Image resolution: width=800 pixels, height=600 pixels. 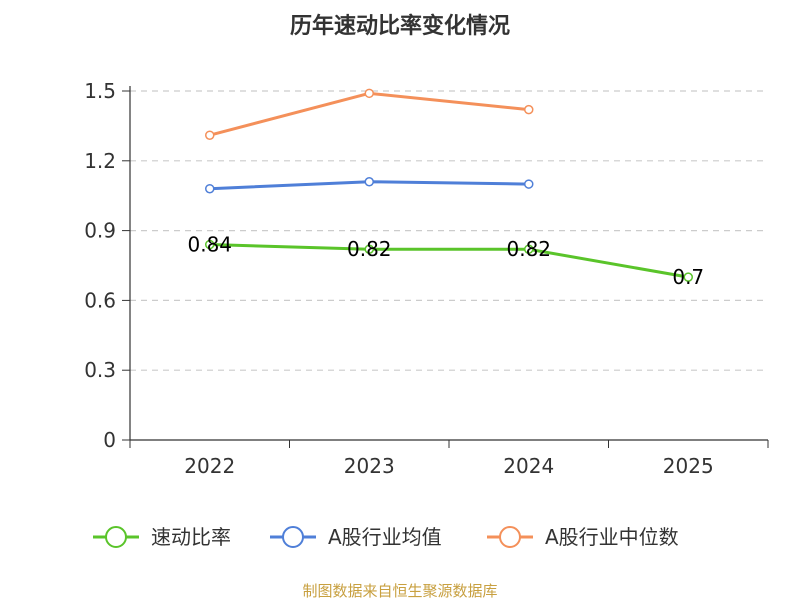 What do you see at coordinates (100, 231) in the screenshot?
I see `y-tick-label: 0.9` at bounding box center [100, 231].